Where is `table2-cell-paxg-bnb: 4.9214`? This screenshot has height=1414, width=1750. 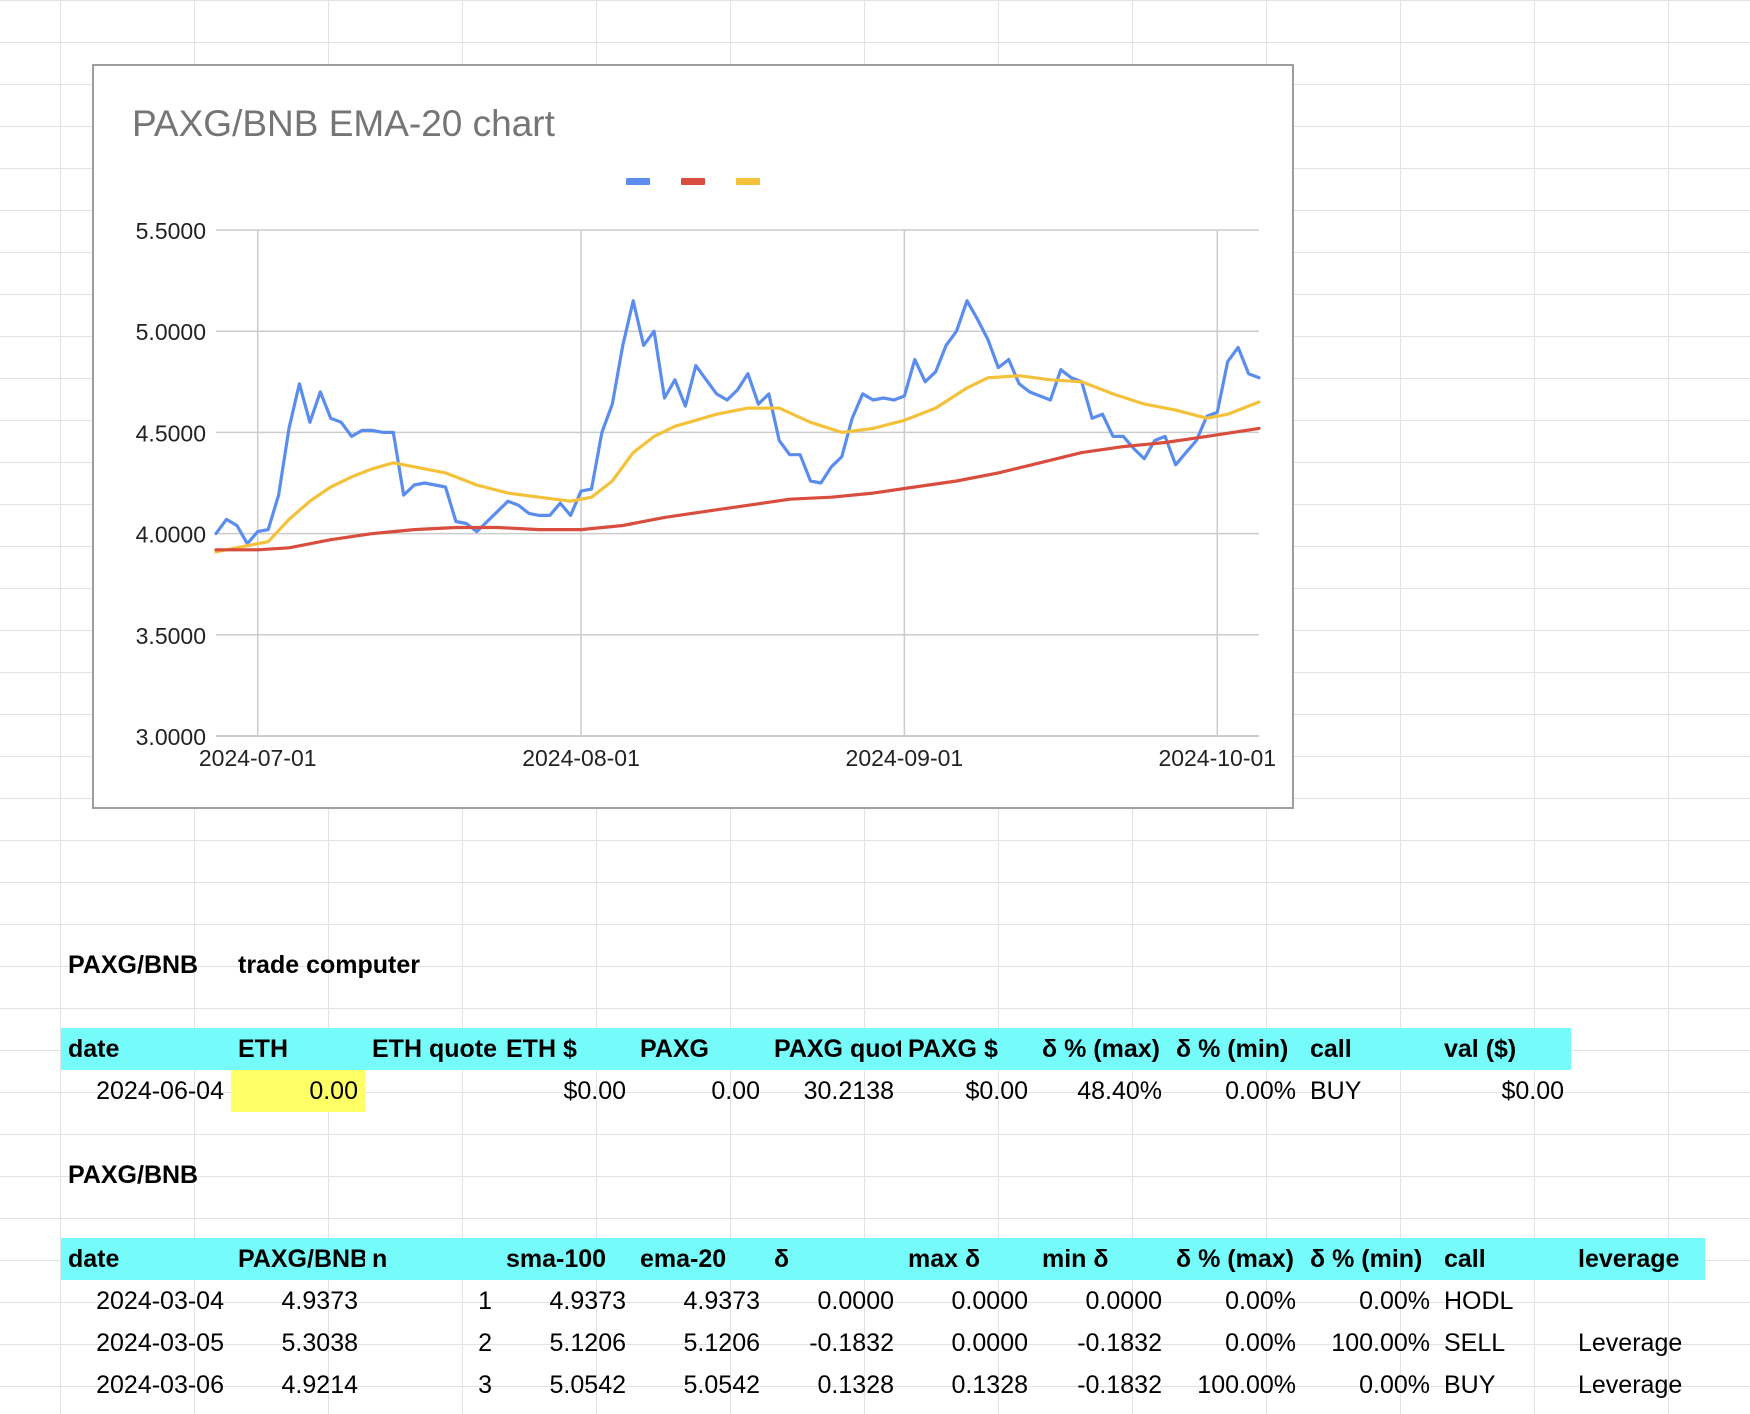 table2-cell-paxg-bnb: 4.9214 is located at coordinates (319, 1385).